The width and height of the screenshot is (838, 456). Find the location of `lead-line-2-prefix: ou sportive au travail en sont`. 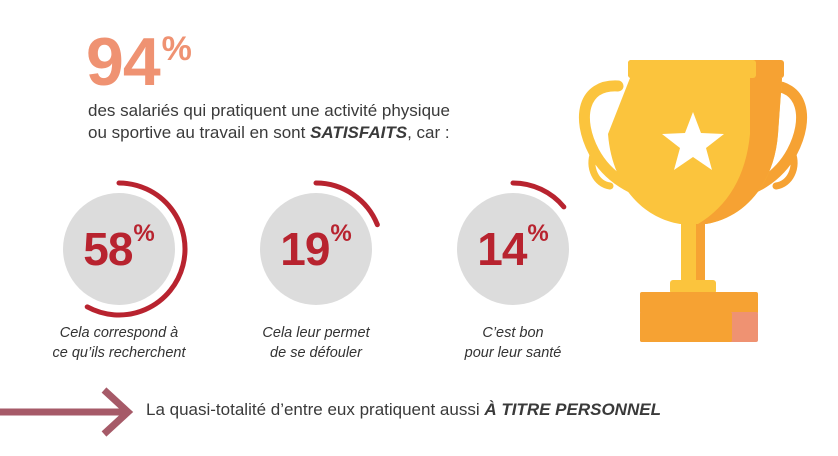

lead-line-2-prefix: ou sportive au travail en sont is located at coordinates (199, 132).